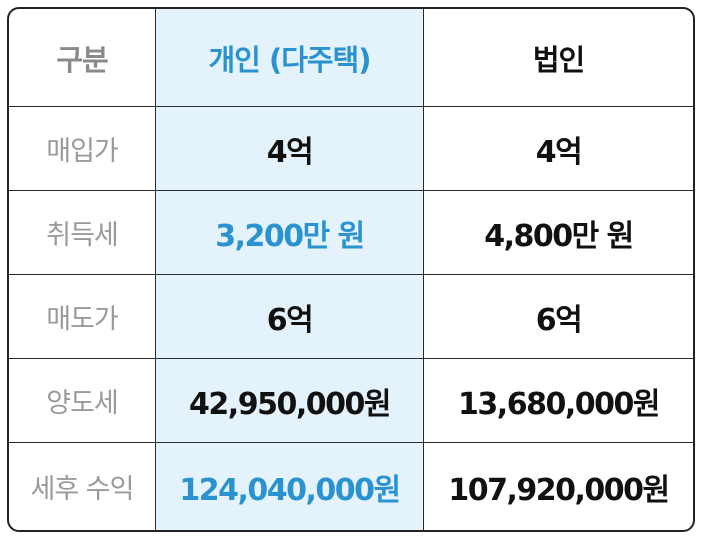 This screenshot has width=702, height=537. I want to click on row-label-cell: 세후 수익, so click(82, 486).